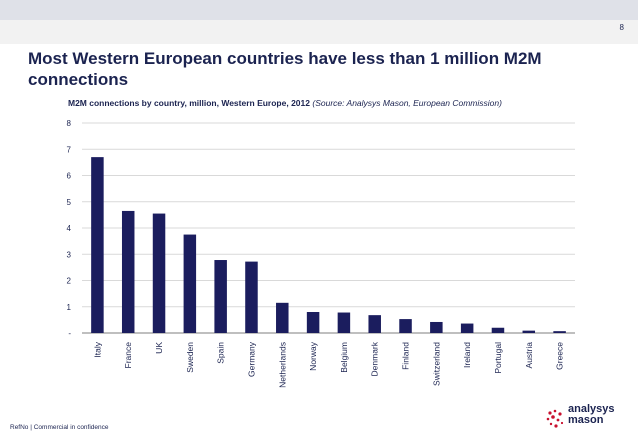 The width and height of the screenshot is (638, 442). Describe the element at coordinates (69, 307) in the screenshot. I see `y-tick-label: 1` at that location.